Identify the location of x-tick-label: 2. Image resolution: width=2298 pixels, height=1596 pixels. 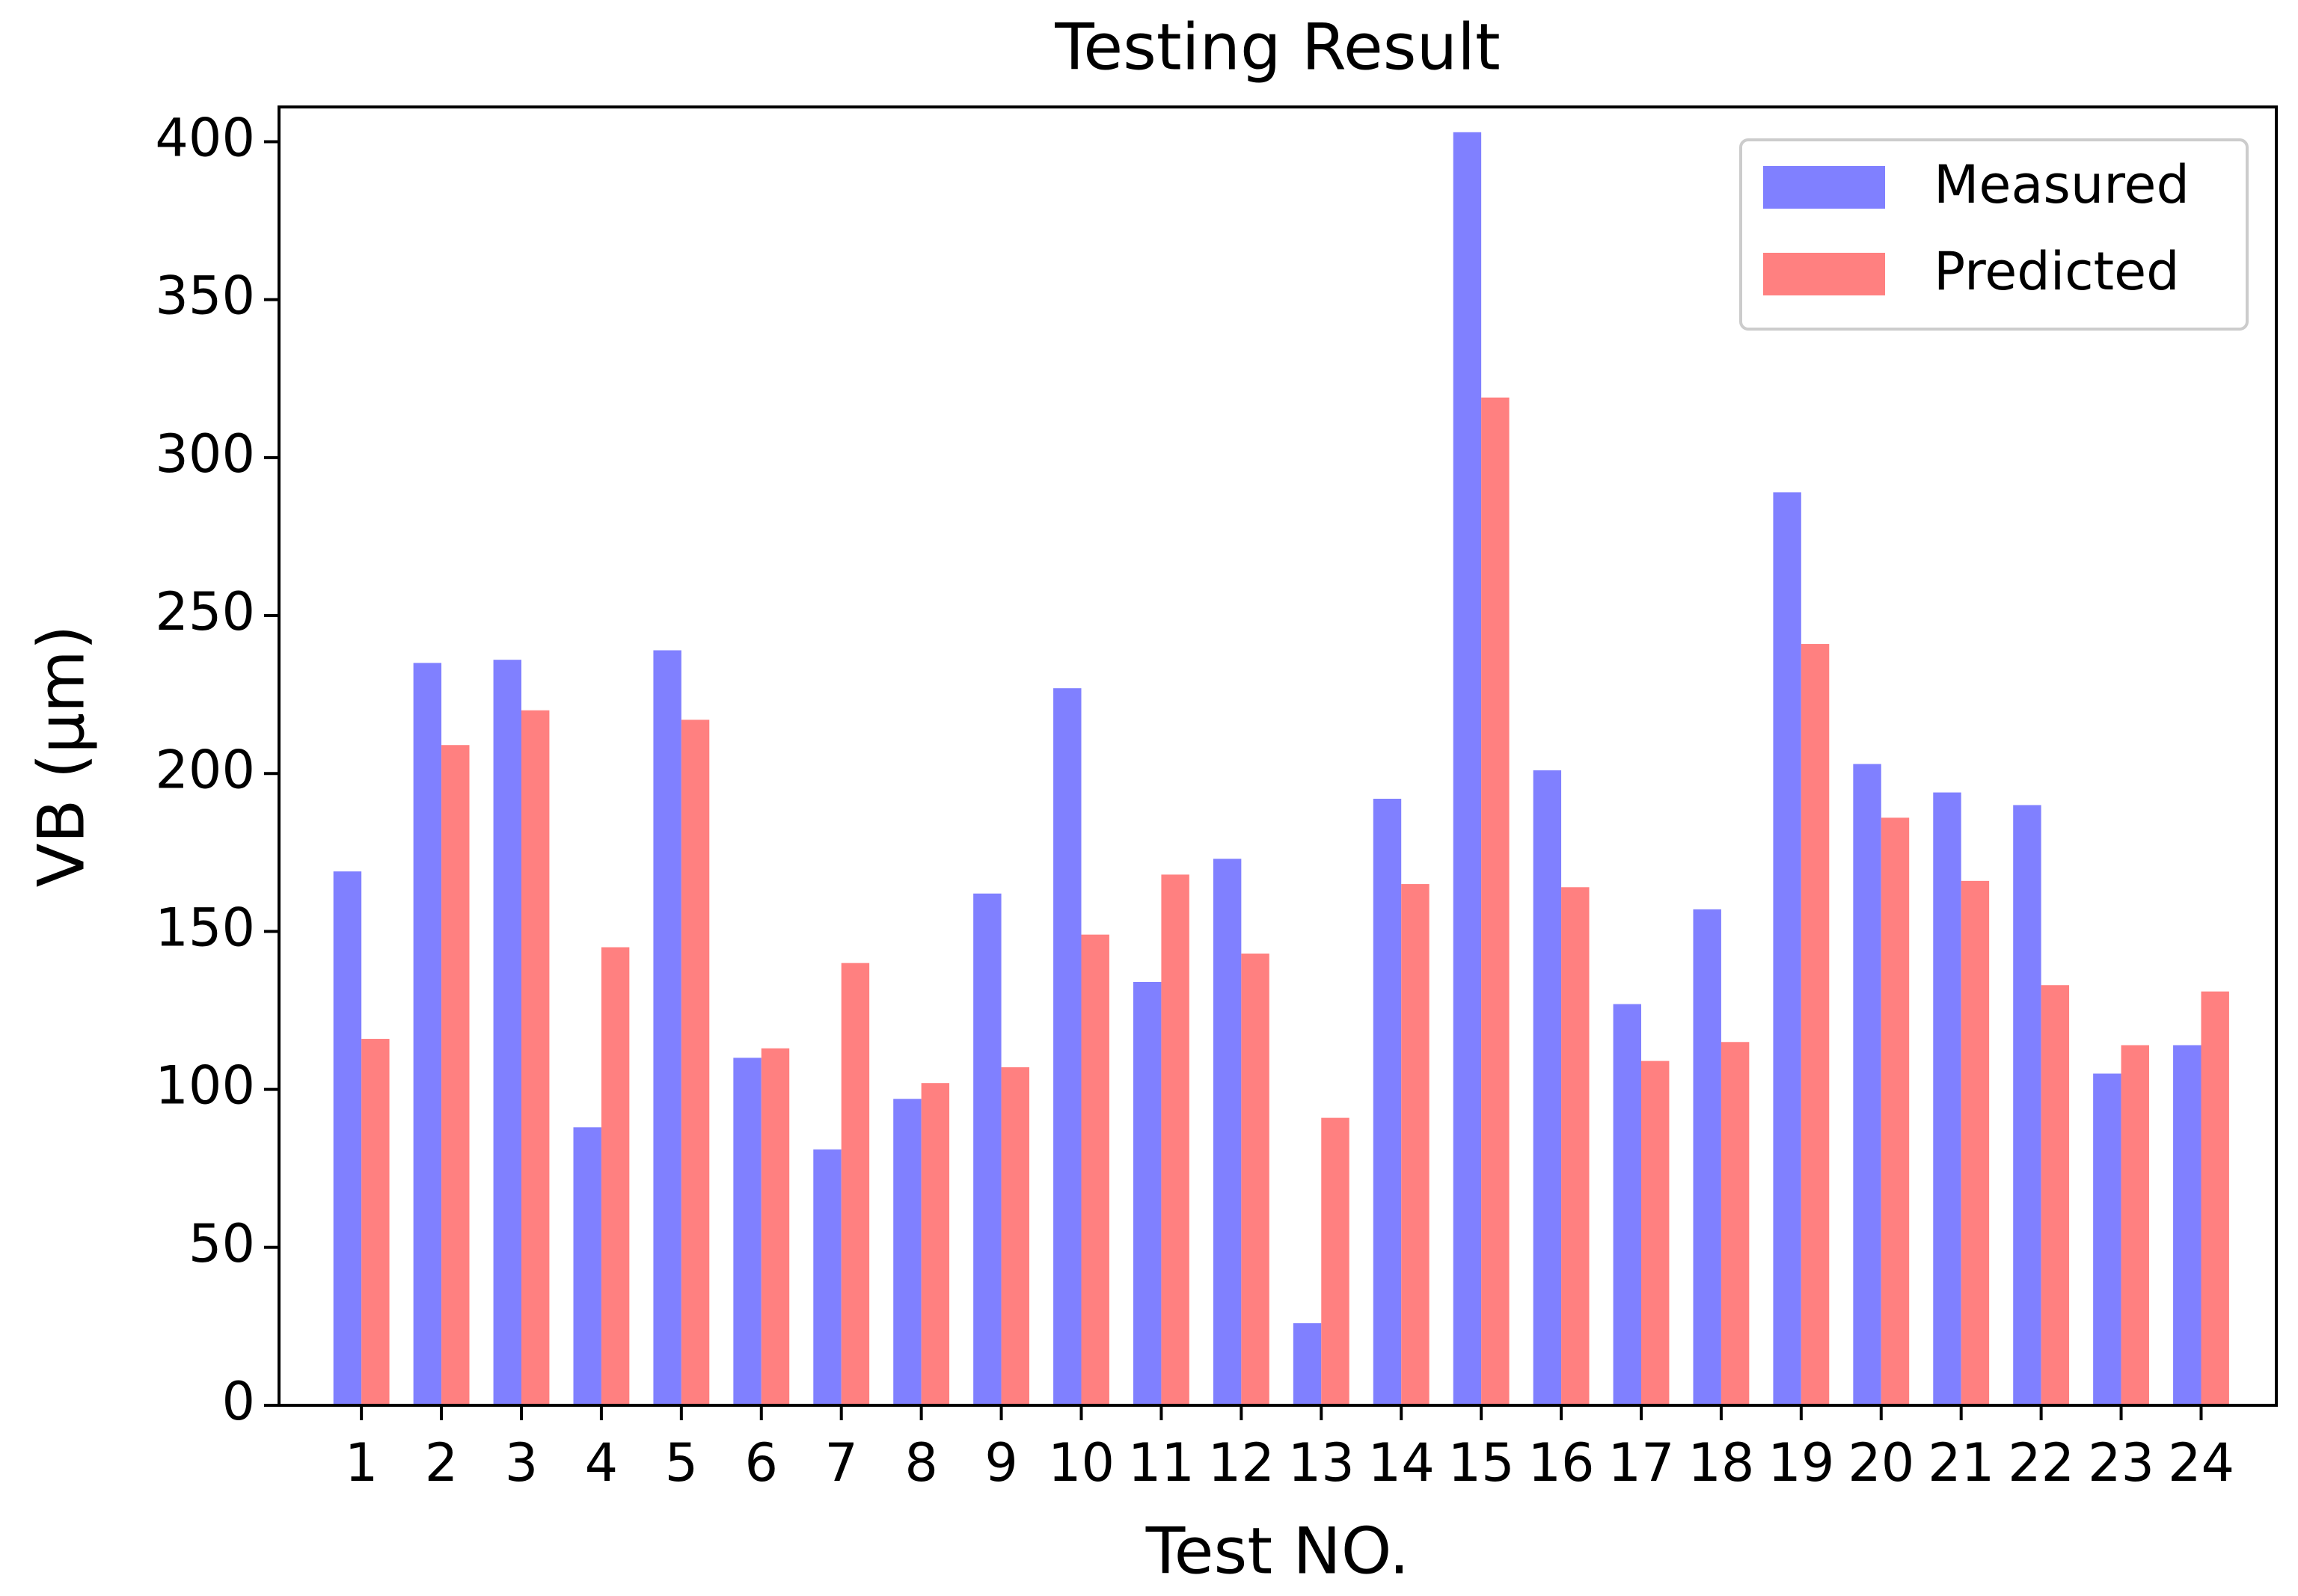
(442, 1463).